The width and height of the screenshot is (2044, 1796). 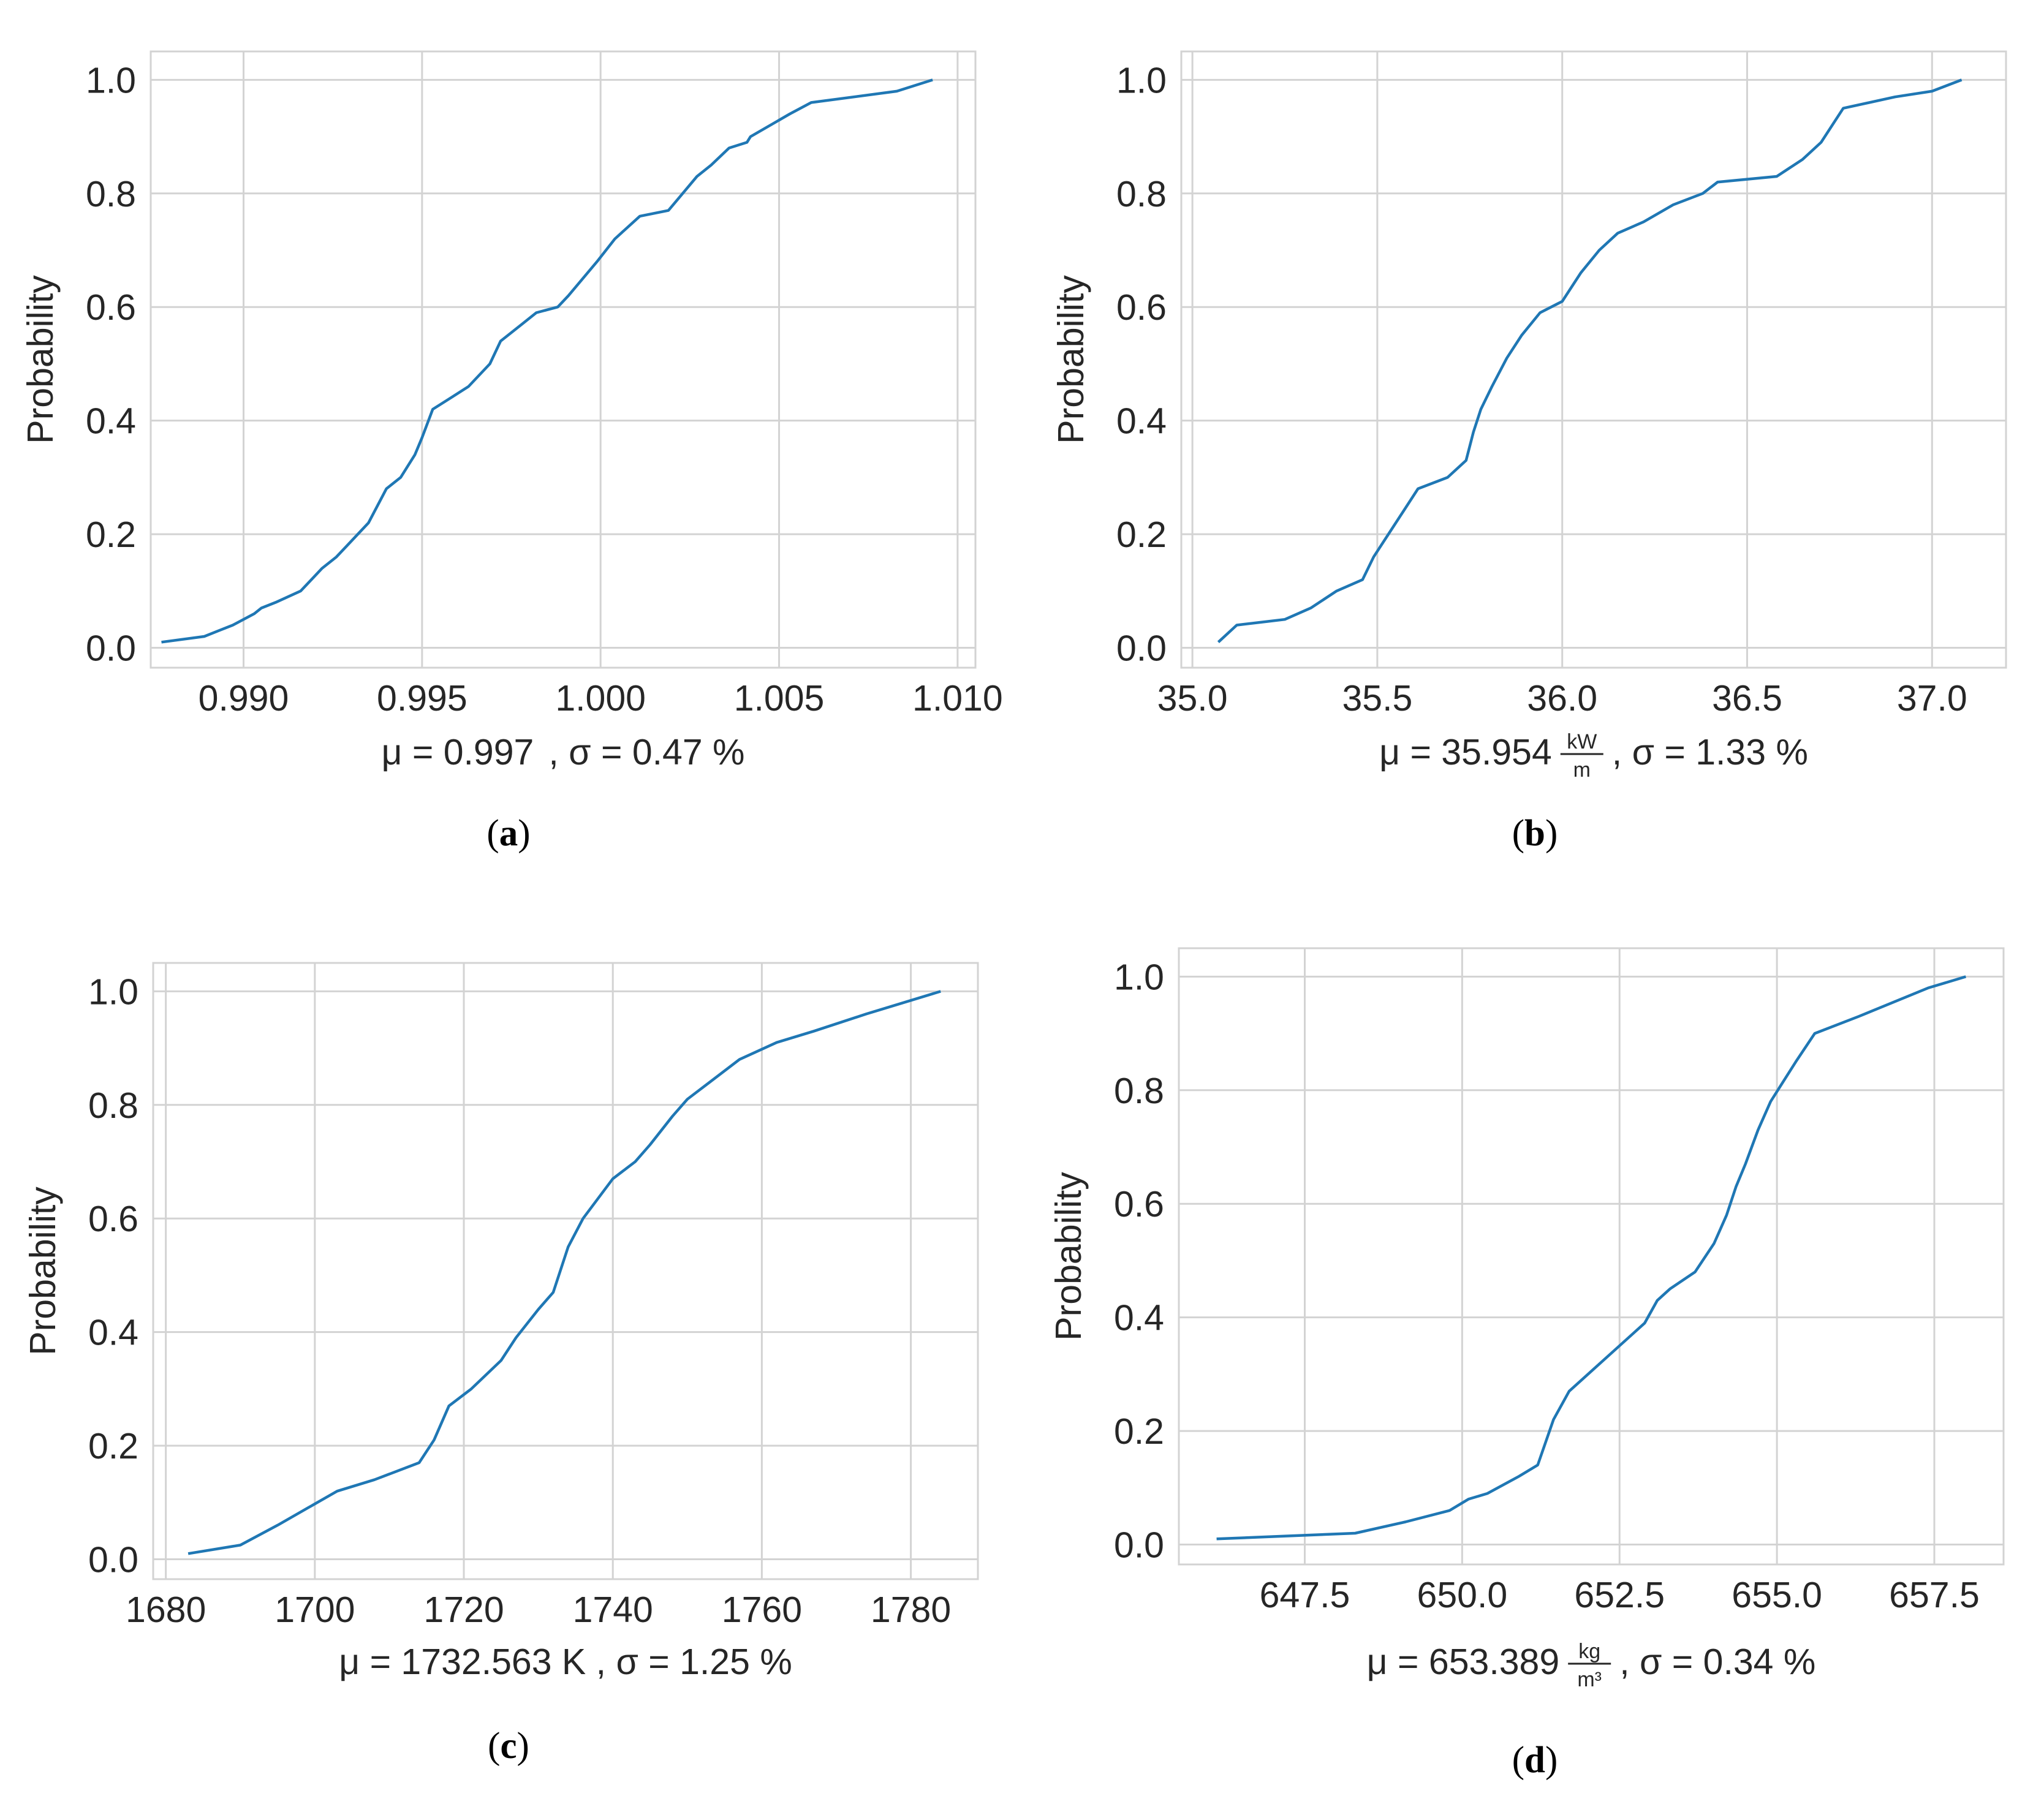 What do you see at coordinates (1777, 1595) in the screenshot?
I see `x-tick-label-d-3: 655.0` at bounding box center [1777, 1595].